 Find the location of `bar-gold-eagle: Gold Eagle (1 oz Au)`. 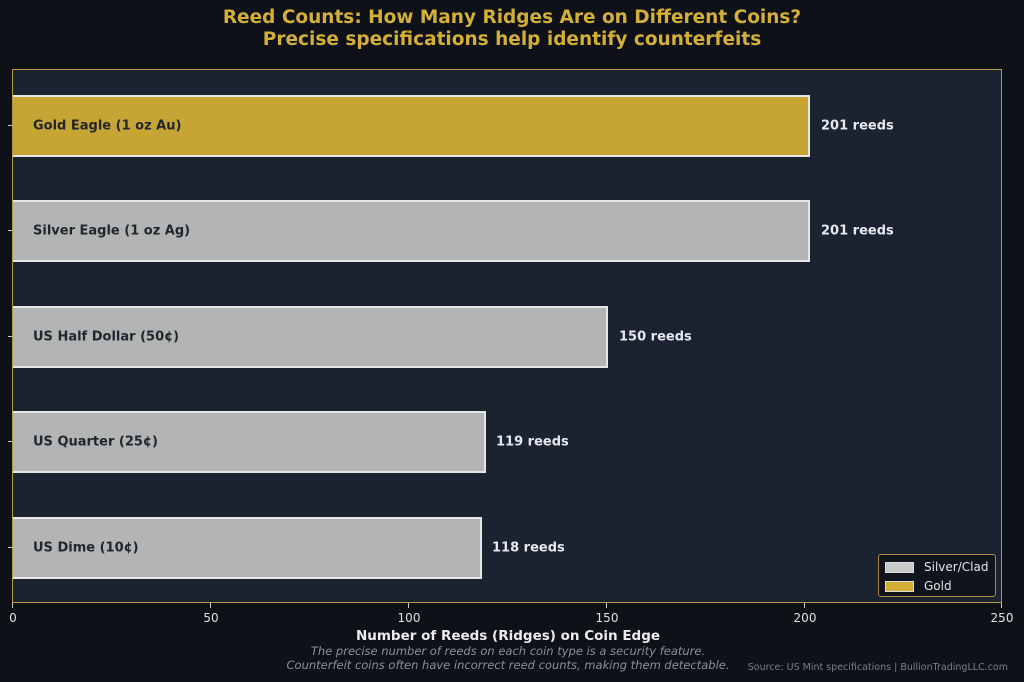

bar-gold-eagle: Gold Eagle (1 oz Au) is located at coordinates (411, 126).